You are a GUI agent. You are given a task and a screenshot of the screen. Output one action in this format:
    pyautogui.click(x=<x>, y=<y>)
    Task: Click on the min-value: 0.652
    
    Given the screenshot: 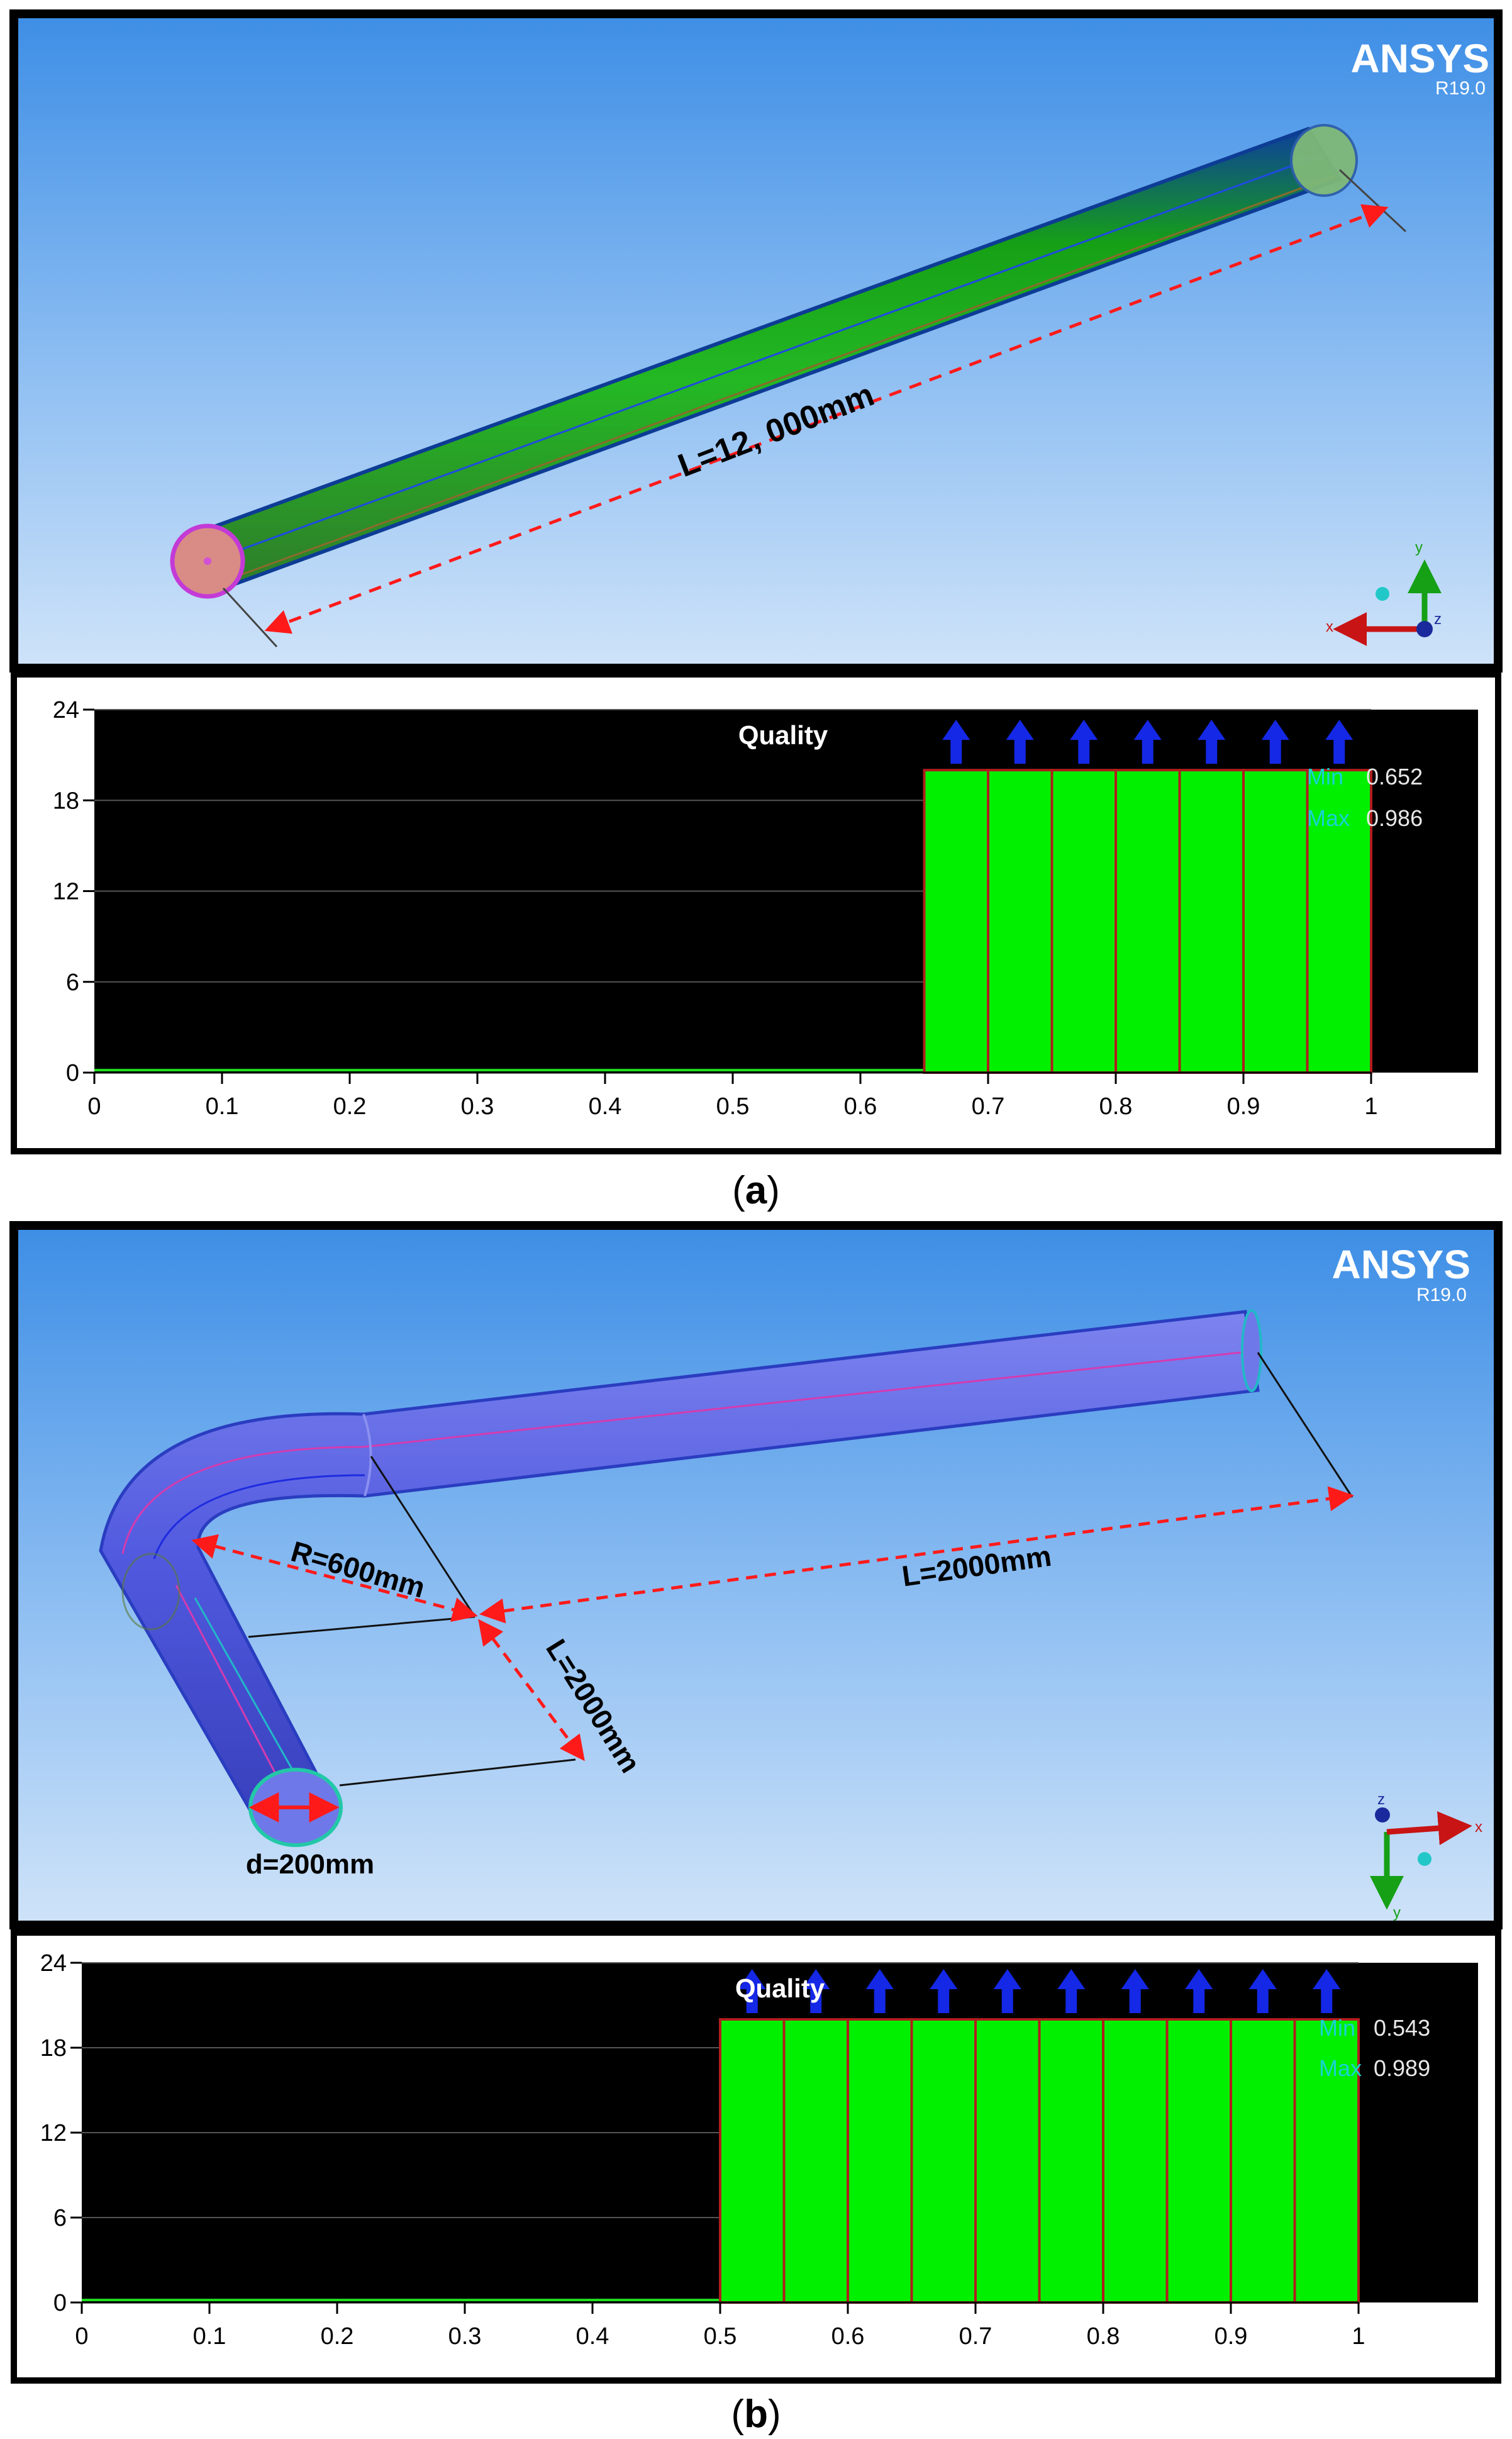 What is the action you would take?
    pyautogui.click(x=1394, y=777)
    